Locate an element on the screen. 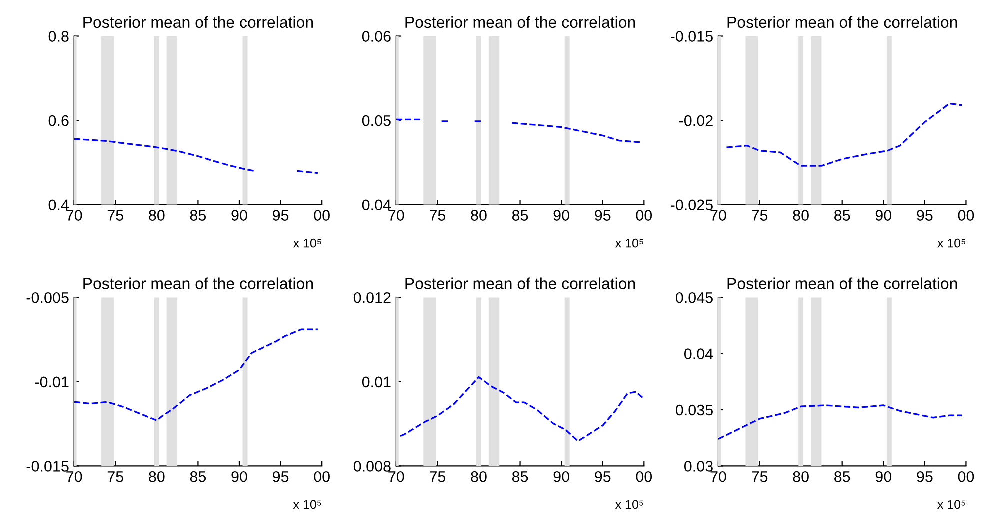 The height and width of the screenshot is (518, 991). y-tick-label: -0.02 is located at coordinates (696, 120).